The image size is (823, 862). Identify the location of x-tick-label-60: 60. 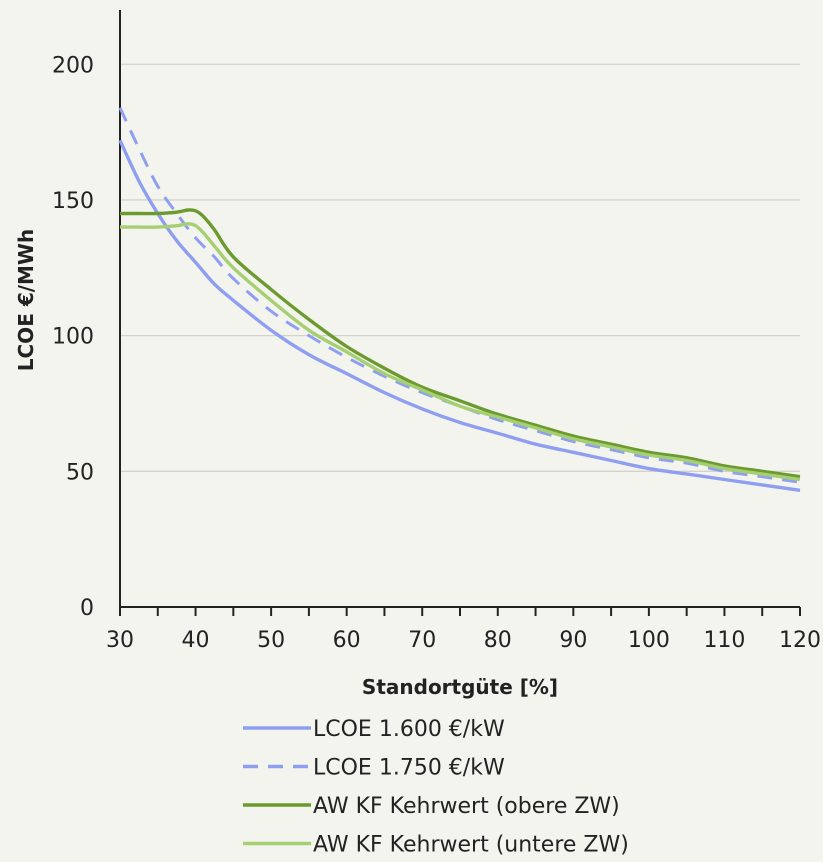
(347, 640).